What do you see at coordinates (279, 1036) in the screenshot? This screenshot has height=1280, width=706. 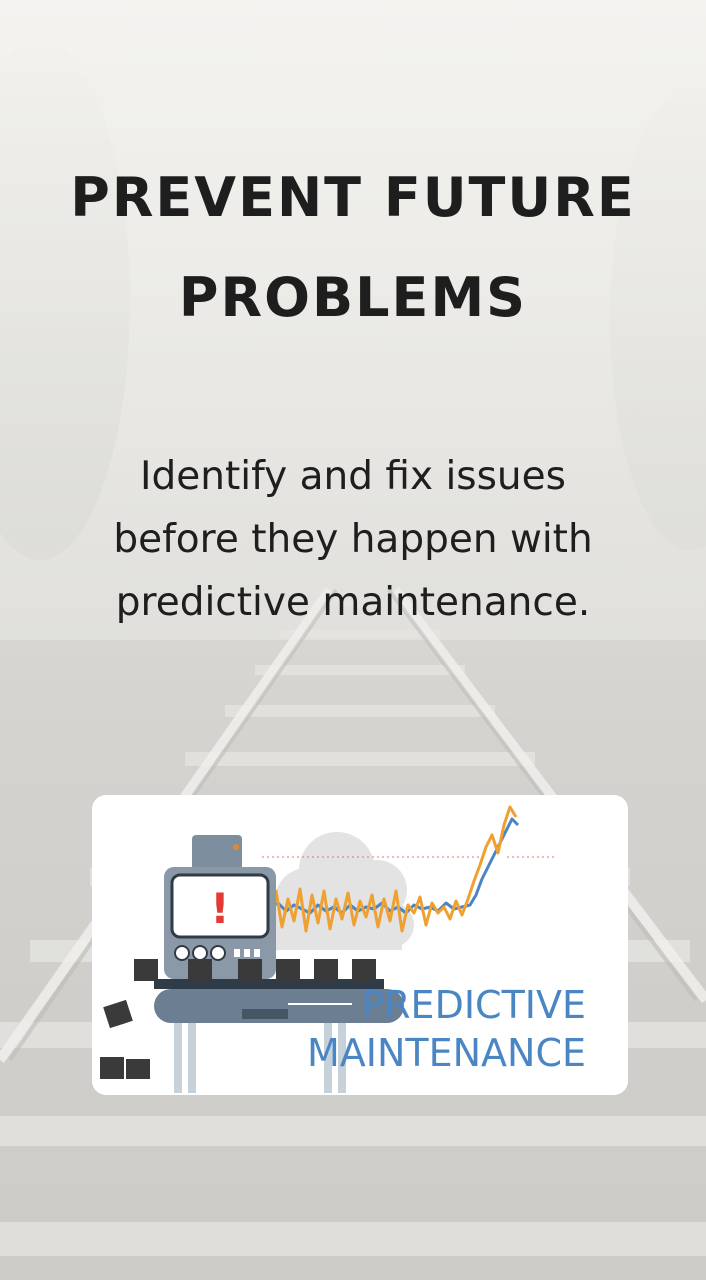 I see `conveyor-icon` at bounding box center [279, 1036].